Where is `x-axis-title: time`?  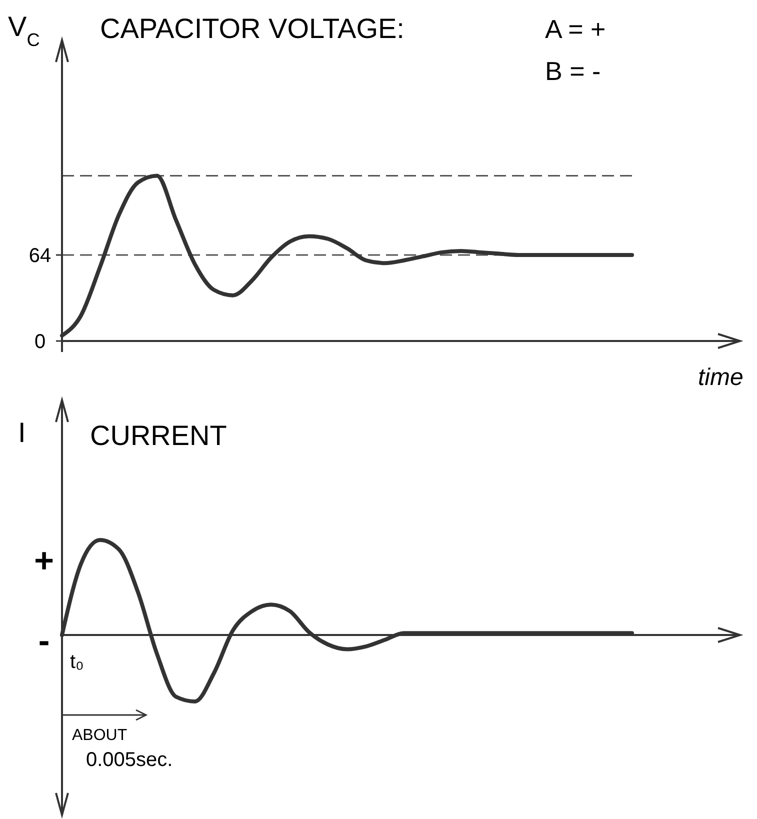
x-axis-title: time is located at coordinates (721, 377).